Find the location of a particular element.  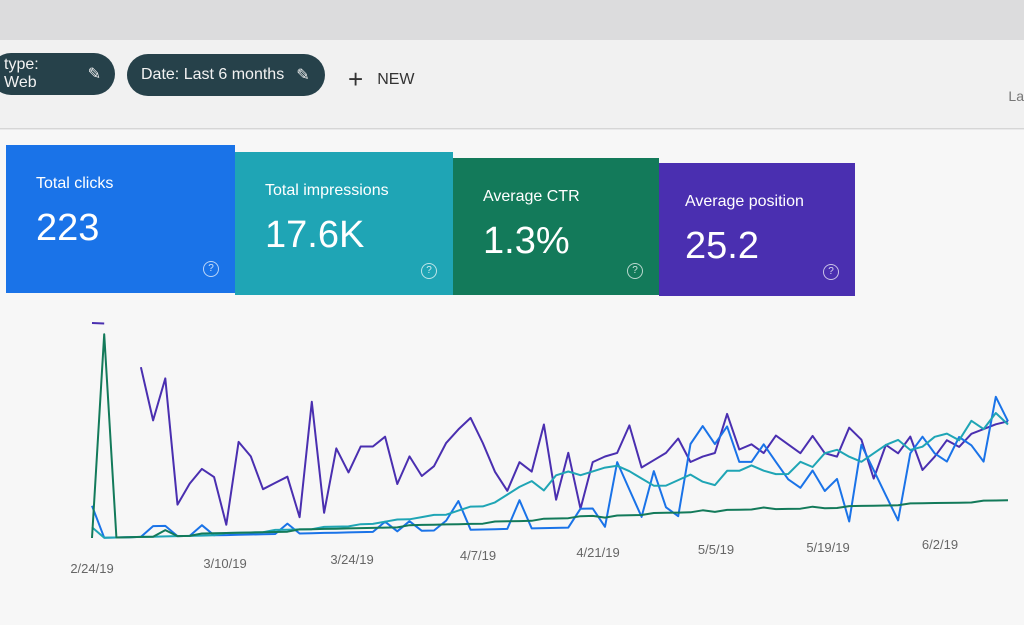

x-tick-label: 4/21/19 is located at coordinates (597, 552).